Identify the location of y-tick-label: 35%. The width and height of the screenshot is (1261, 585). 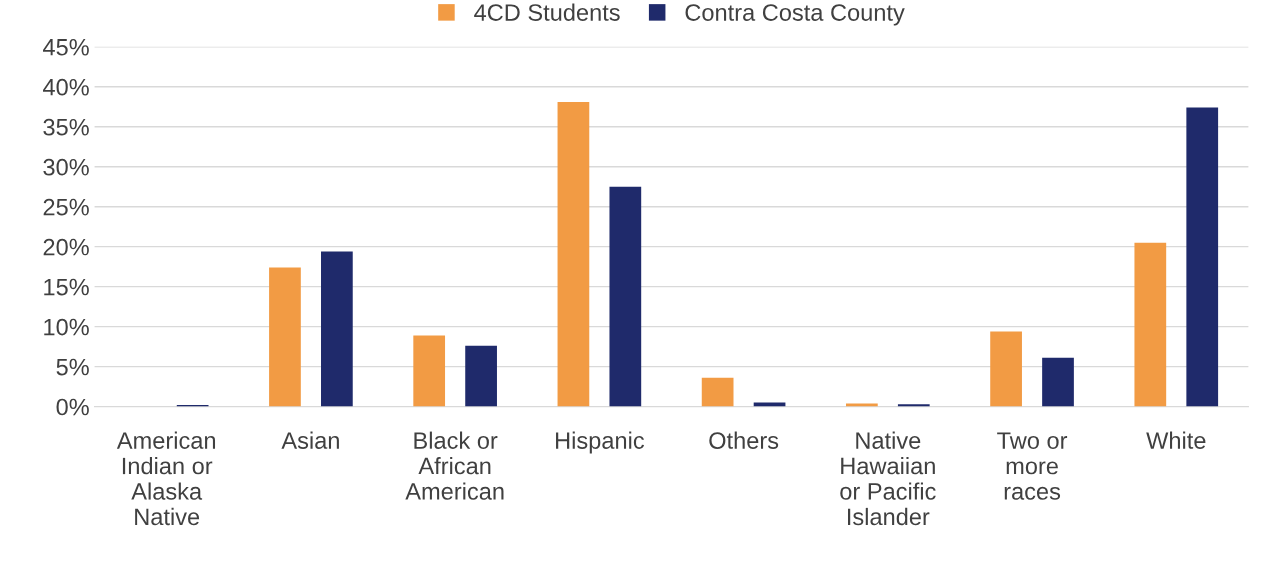
(66, 127).